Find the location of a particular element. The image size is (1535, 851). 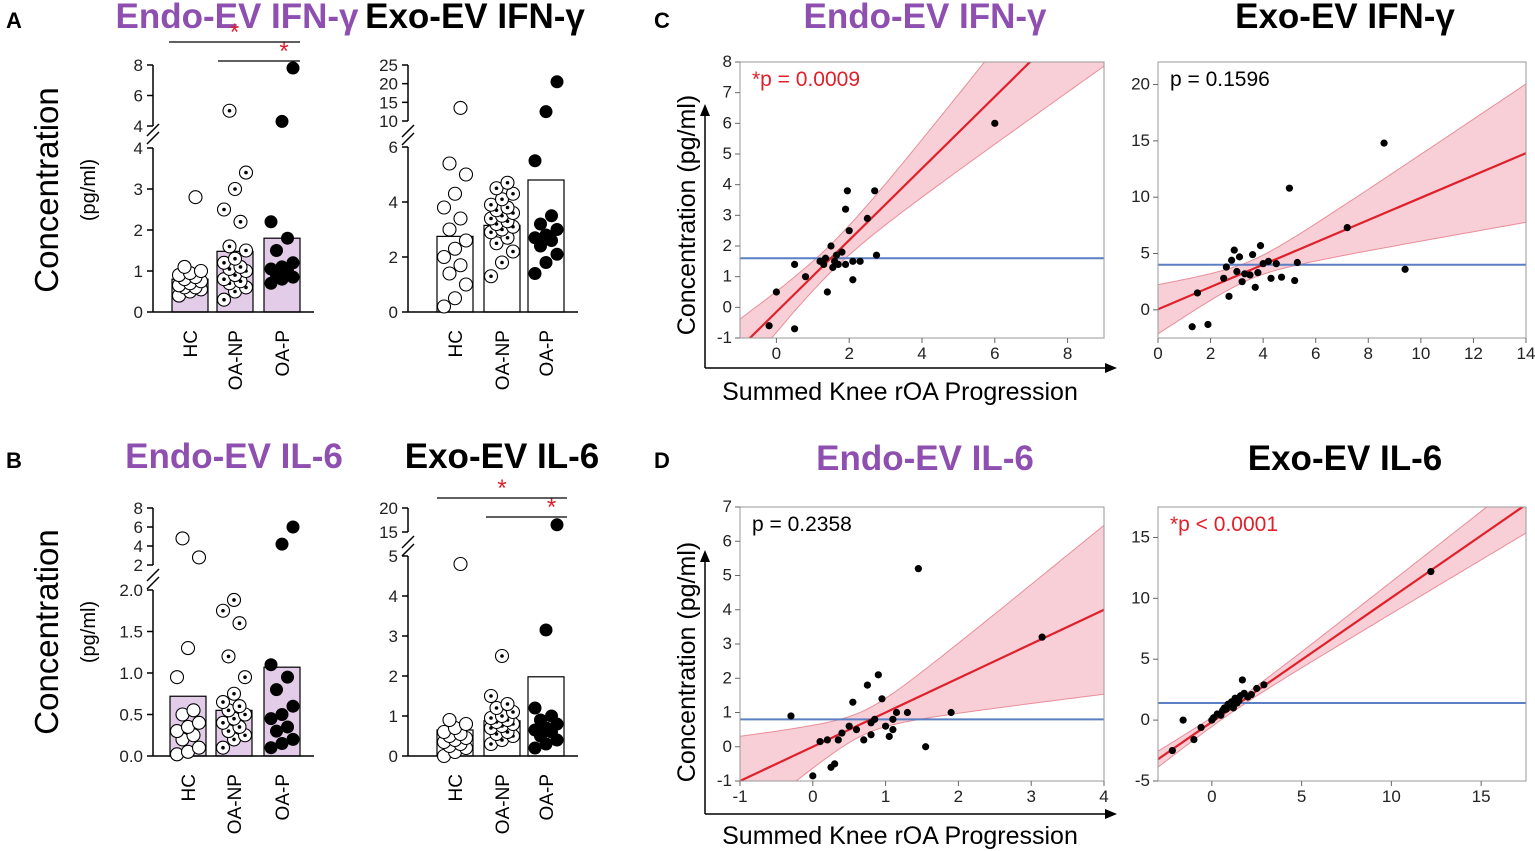

category-label-oa-p: OA-P is located at coordinates (547, 797).